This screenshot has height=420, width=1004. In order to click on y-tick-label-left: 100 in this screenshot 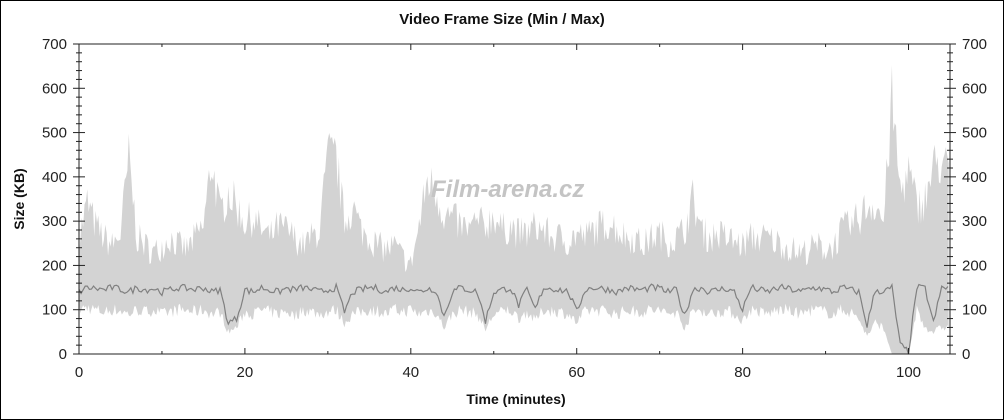, I will do `click(54, 310)`.